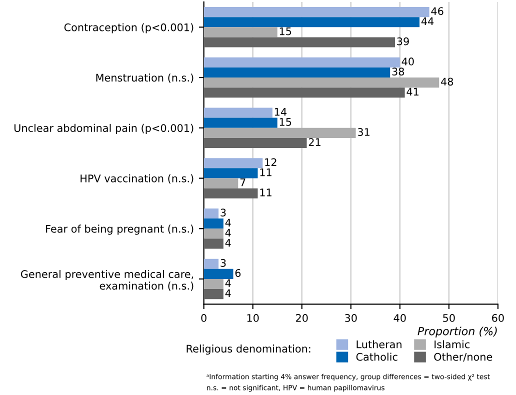 This screenshot has width=516, height=395. Describe the element at coordinates (120, 229) in the screenshot. I see `y-tick-label: Fear of being pregnant (n.s.)` at that location.